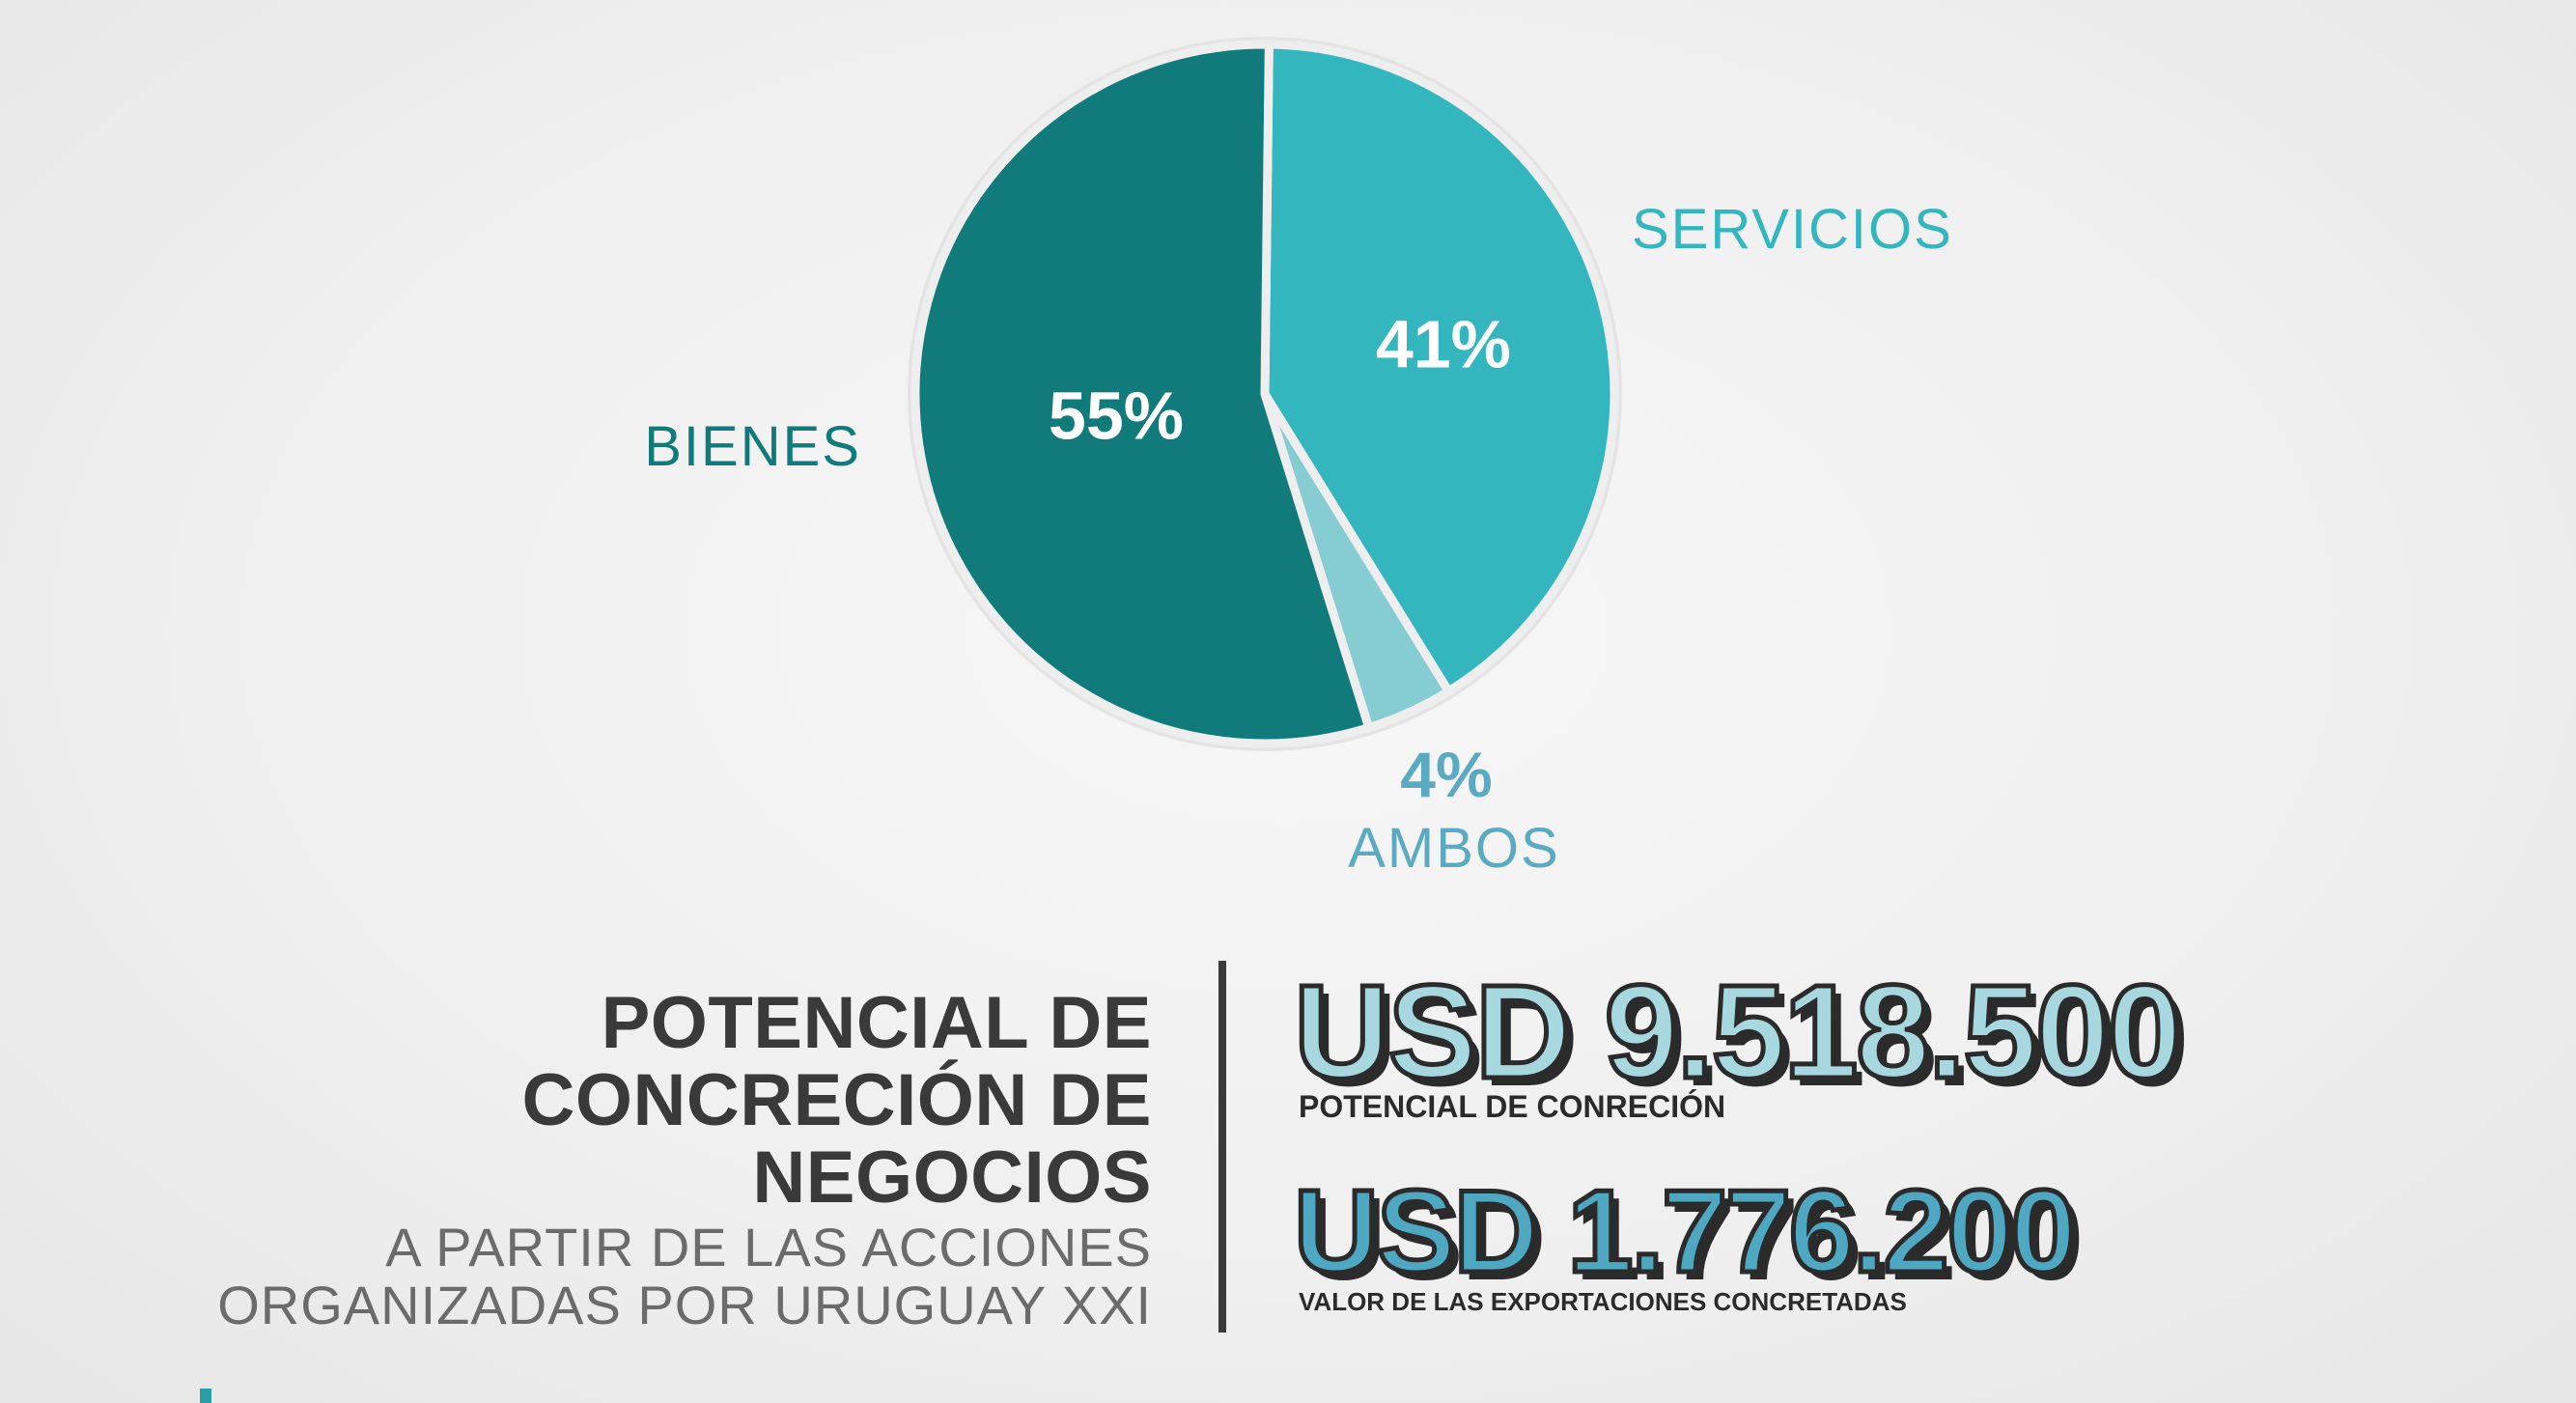 Image resolution: width=2576 pixels, height=1403 pixels. I want to click on value-label-bienes: 55%, so click(1116, 417).